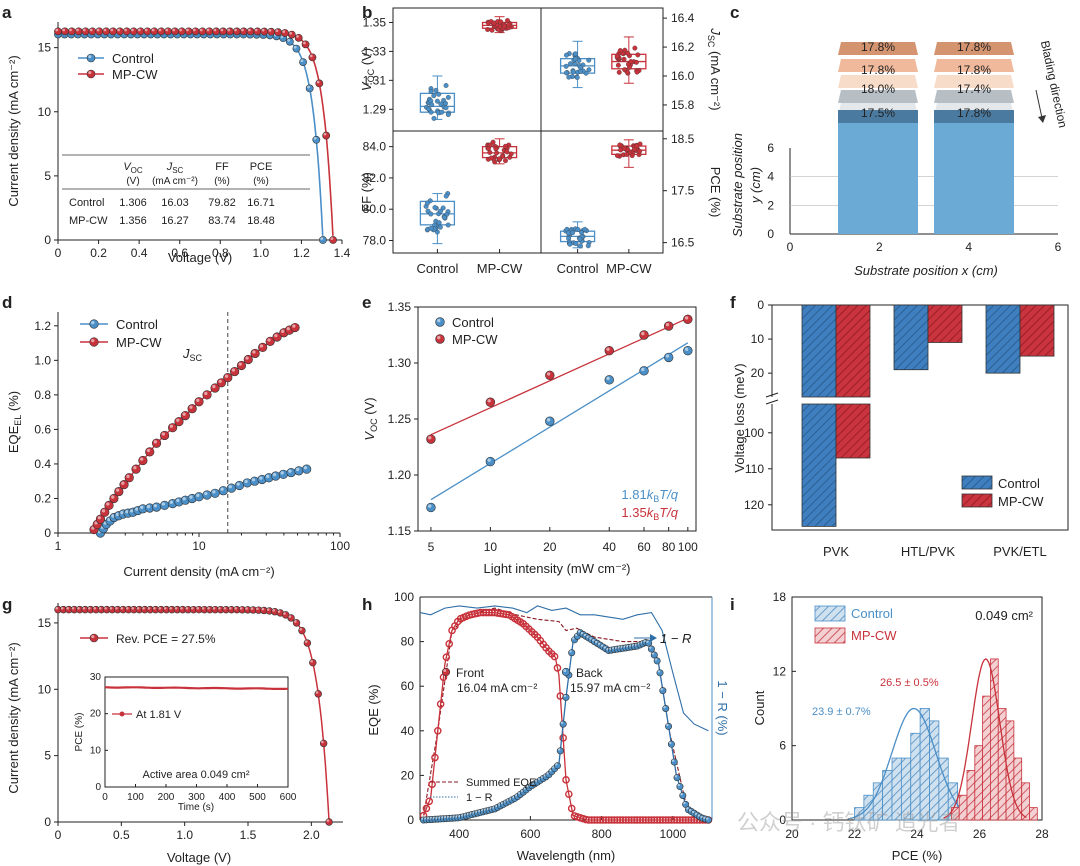 This screenshot has height=866, width=1080. What do you see at coordinates (367, 604) in the screenshot?
I see `panel-letter: h` at bounding box center [367, 604].